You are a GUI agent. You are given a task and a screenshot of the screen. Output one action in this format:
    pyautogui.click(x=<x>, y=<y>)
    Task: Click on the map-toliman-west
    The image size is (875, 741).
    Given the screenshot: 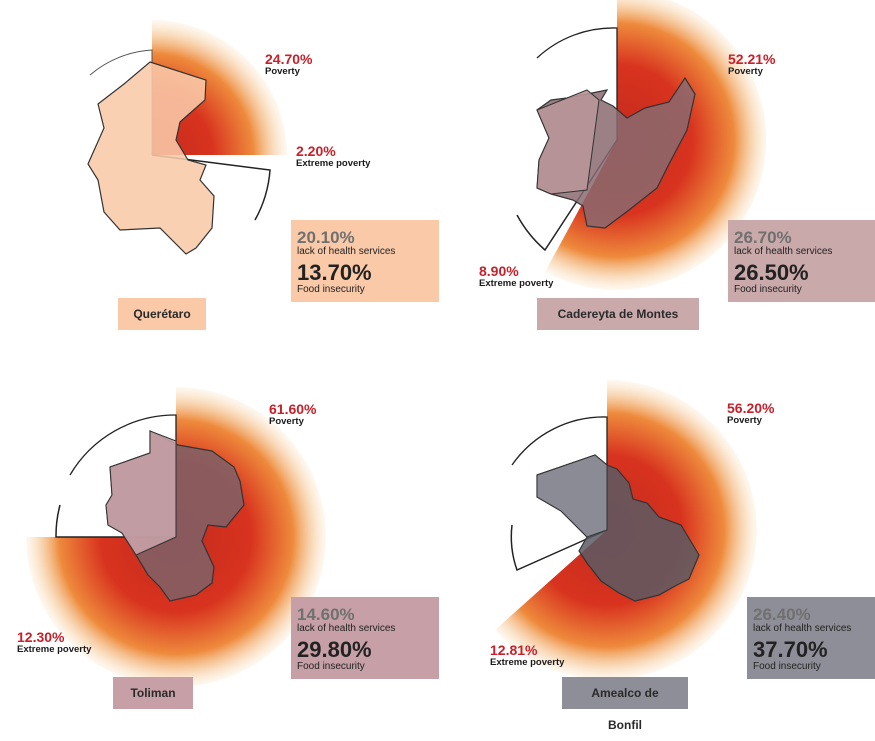 What is the action you would take?
    pyautogui.click(x=141, y=493)
    